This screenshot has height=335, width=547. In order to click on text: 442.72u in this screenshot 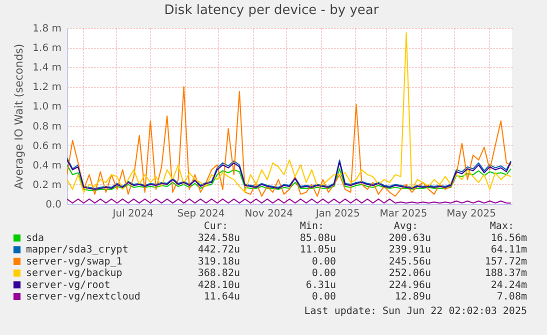, I will do `click(219, 250)`.